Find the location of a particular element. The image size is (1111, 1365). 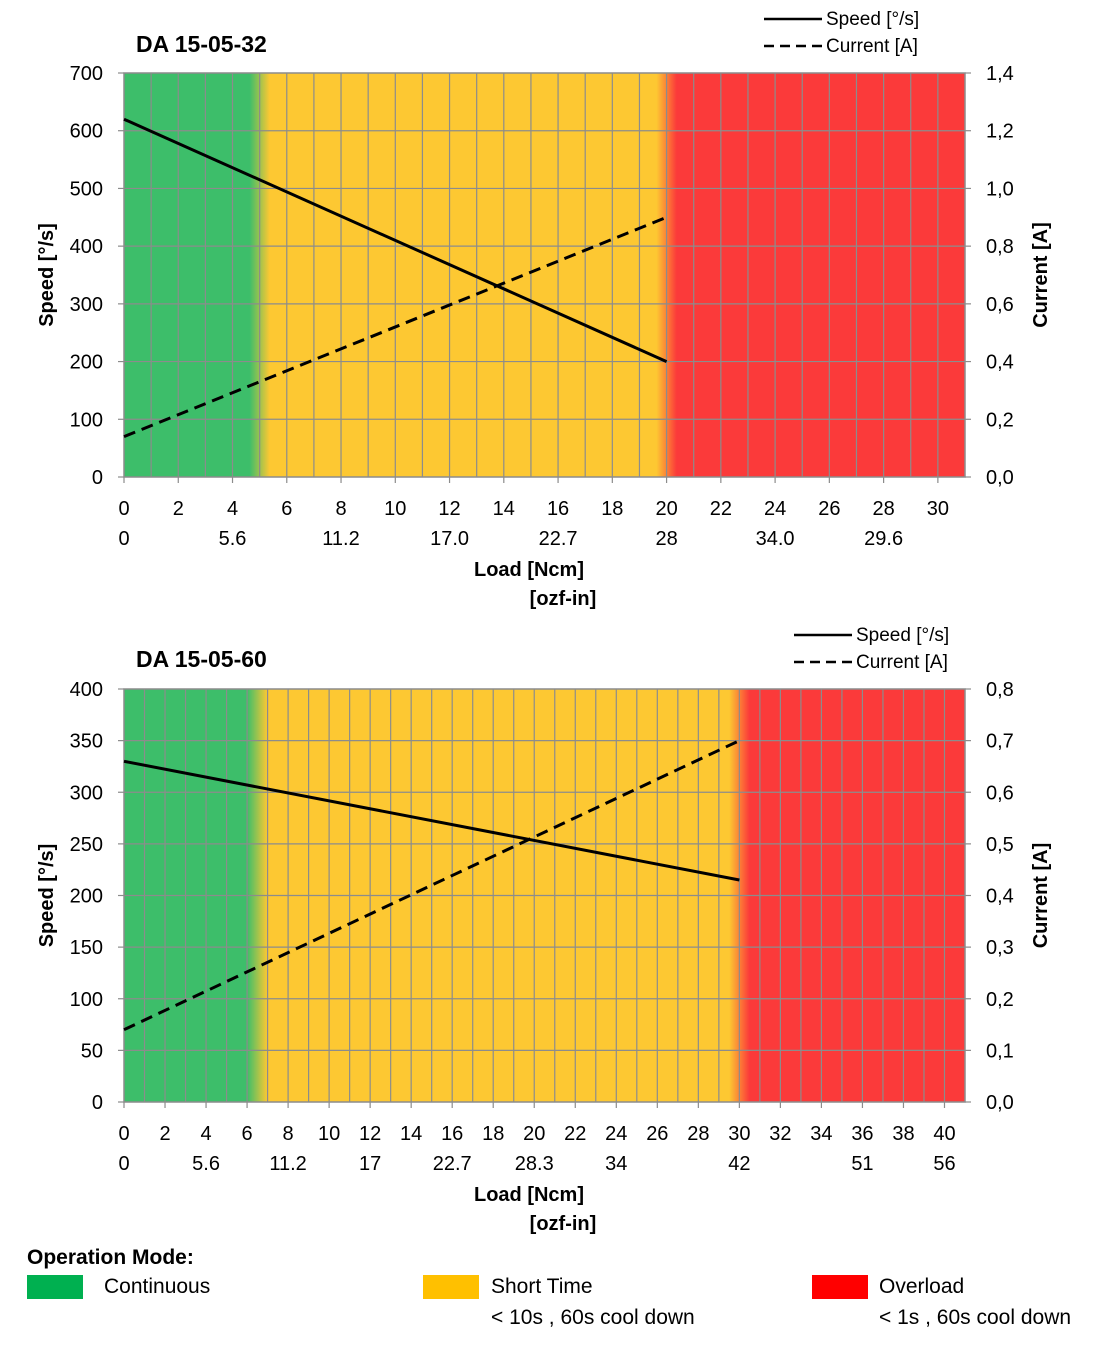

y-right-tick-label: 0,7 is located at coordinates (1000, 742).